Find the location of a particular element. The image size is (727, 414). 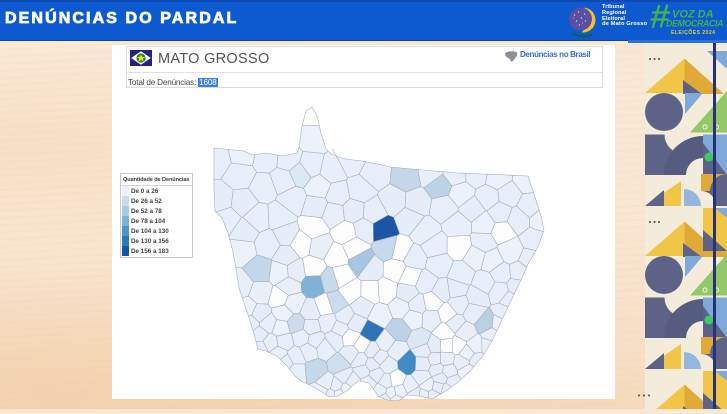

svg-text: VOZ DA is located at coordinates (693, 15).